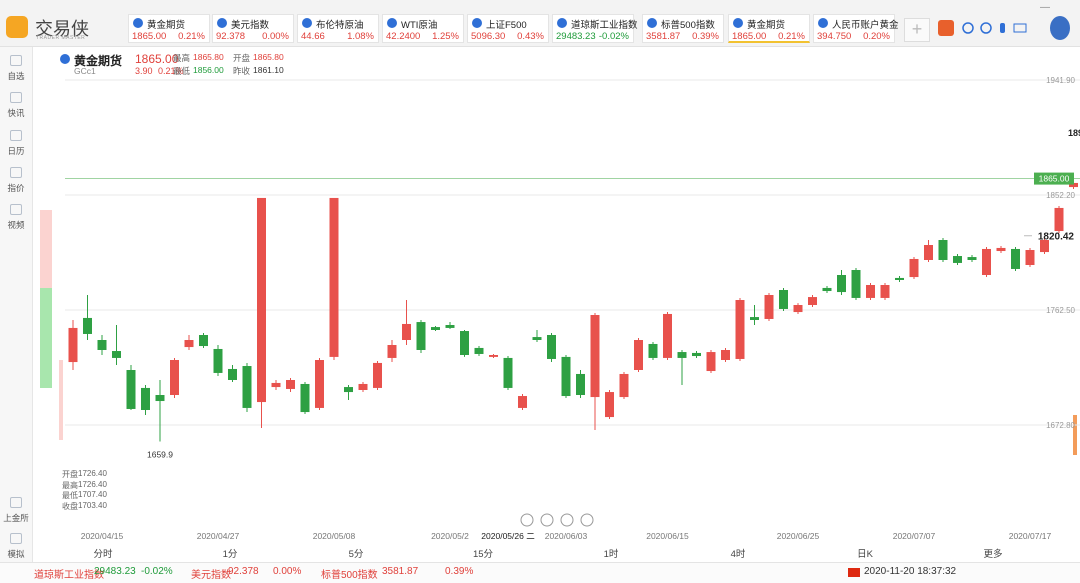  I want to click on datetime: 2020-11-20 18:37:32, so click(910, 571).